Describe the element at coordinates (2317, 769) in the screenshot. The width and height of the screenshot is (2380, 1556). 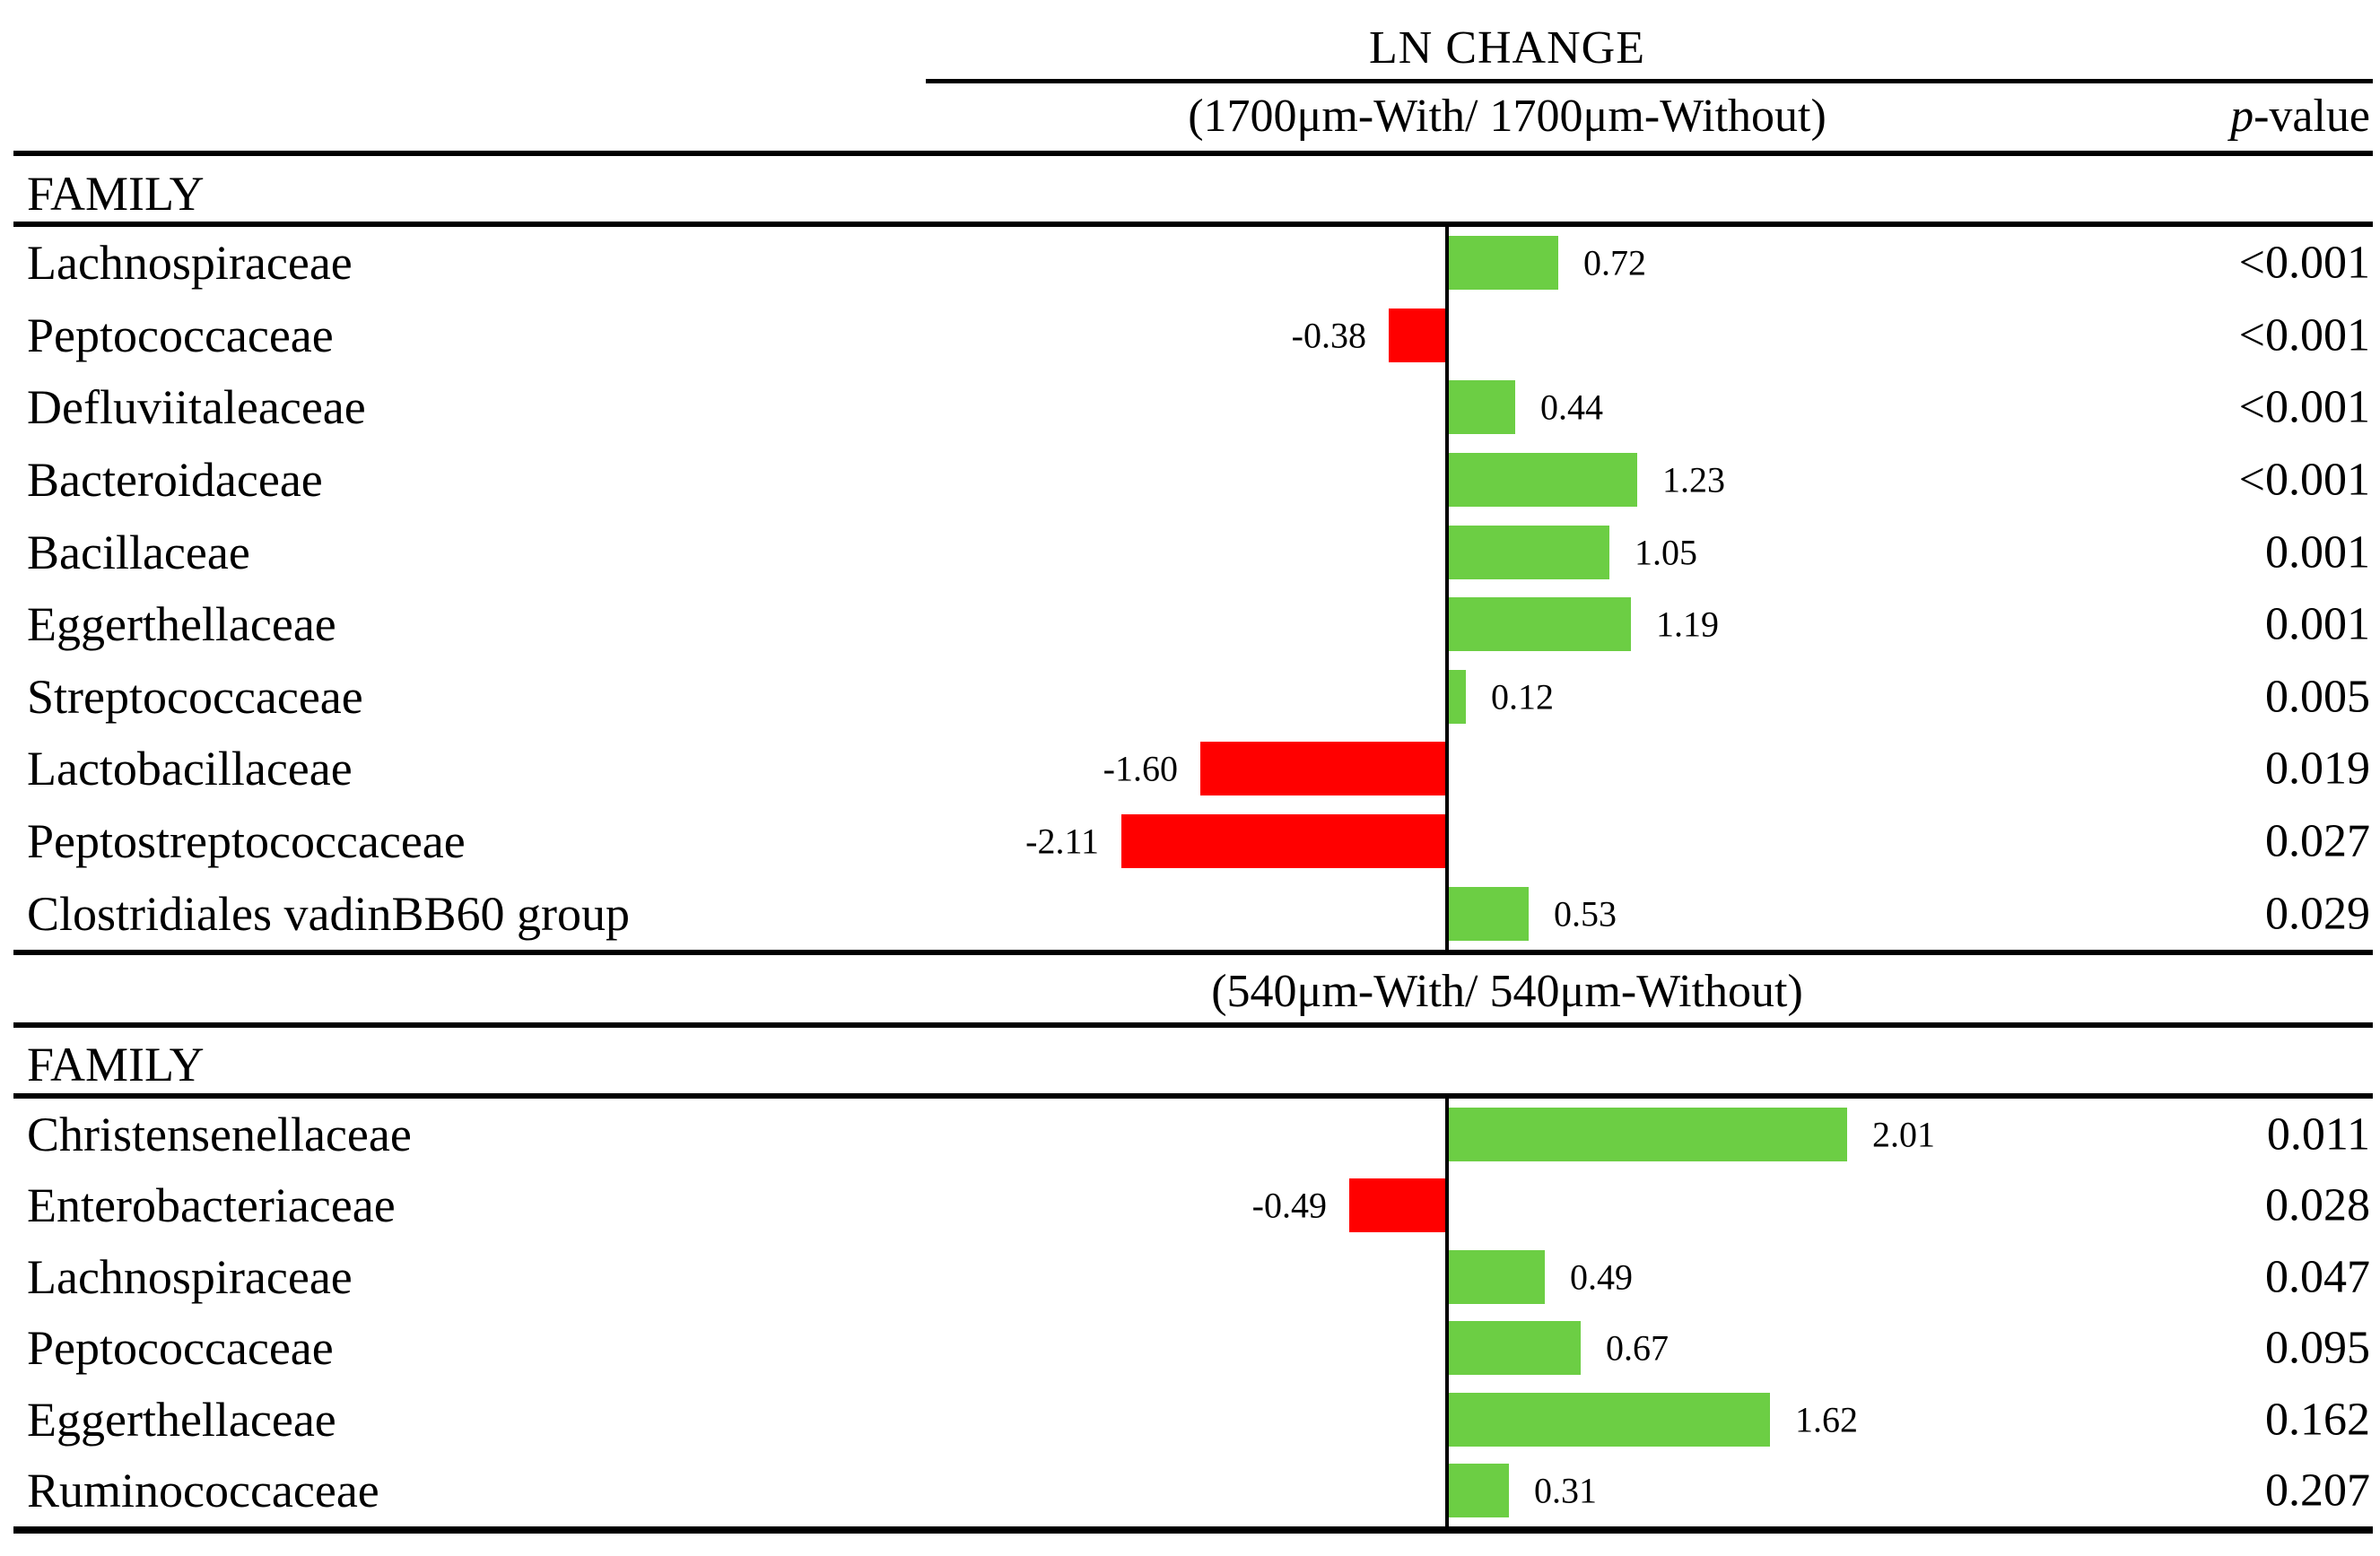
I see `p-value: 0.019` at that location.